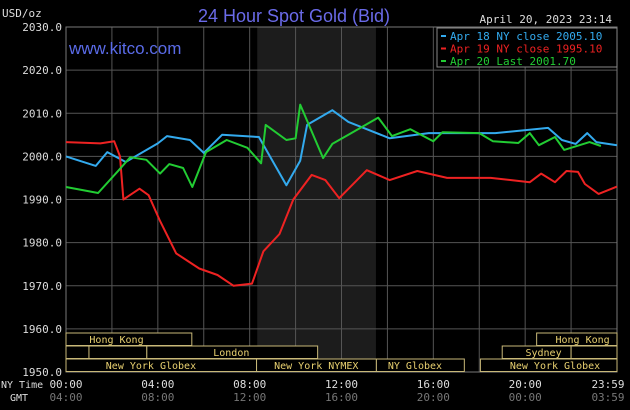 This screenshot has height=410, width=630. I want to click on session-label: Sydney, so click(543, 353).